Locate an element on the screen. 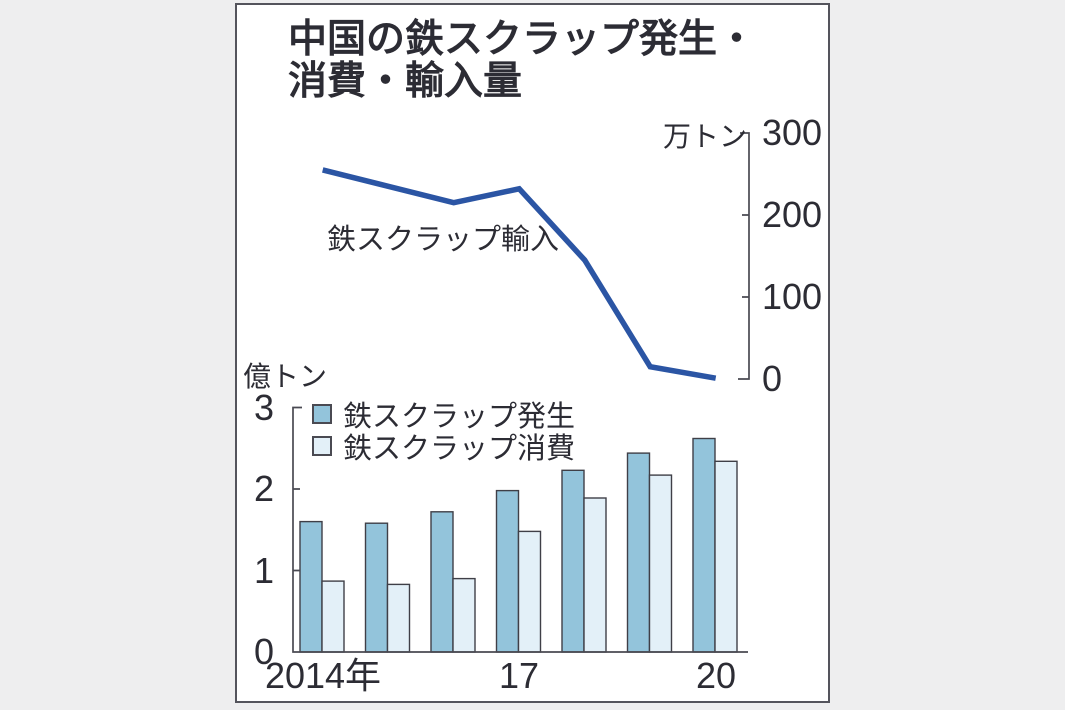  bar-generation-2017 is located at coordinates (507, 571).